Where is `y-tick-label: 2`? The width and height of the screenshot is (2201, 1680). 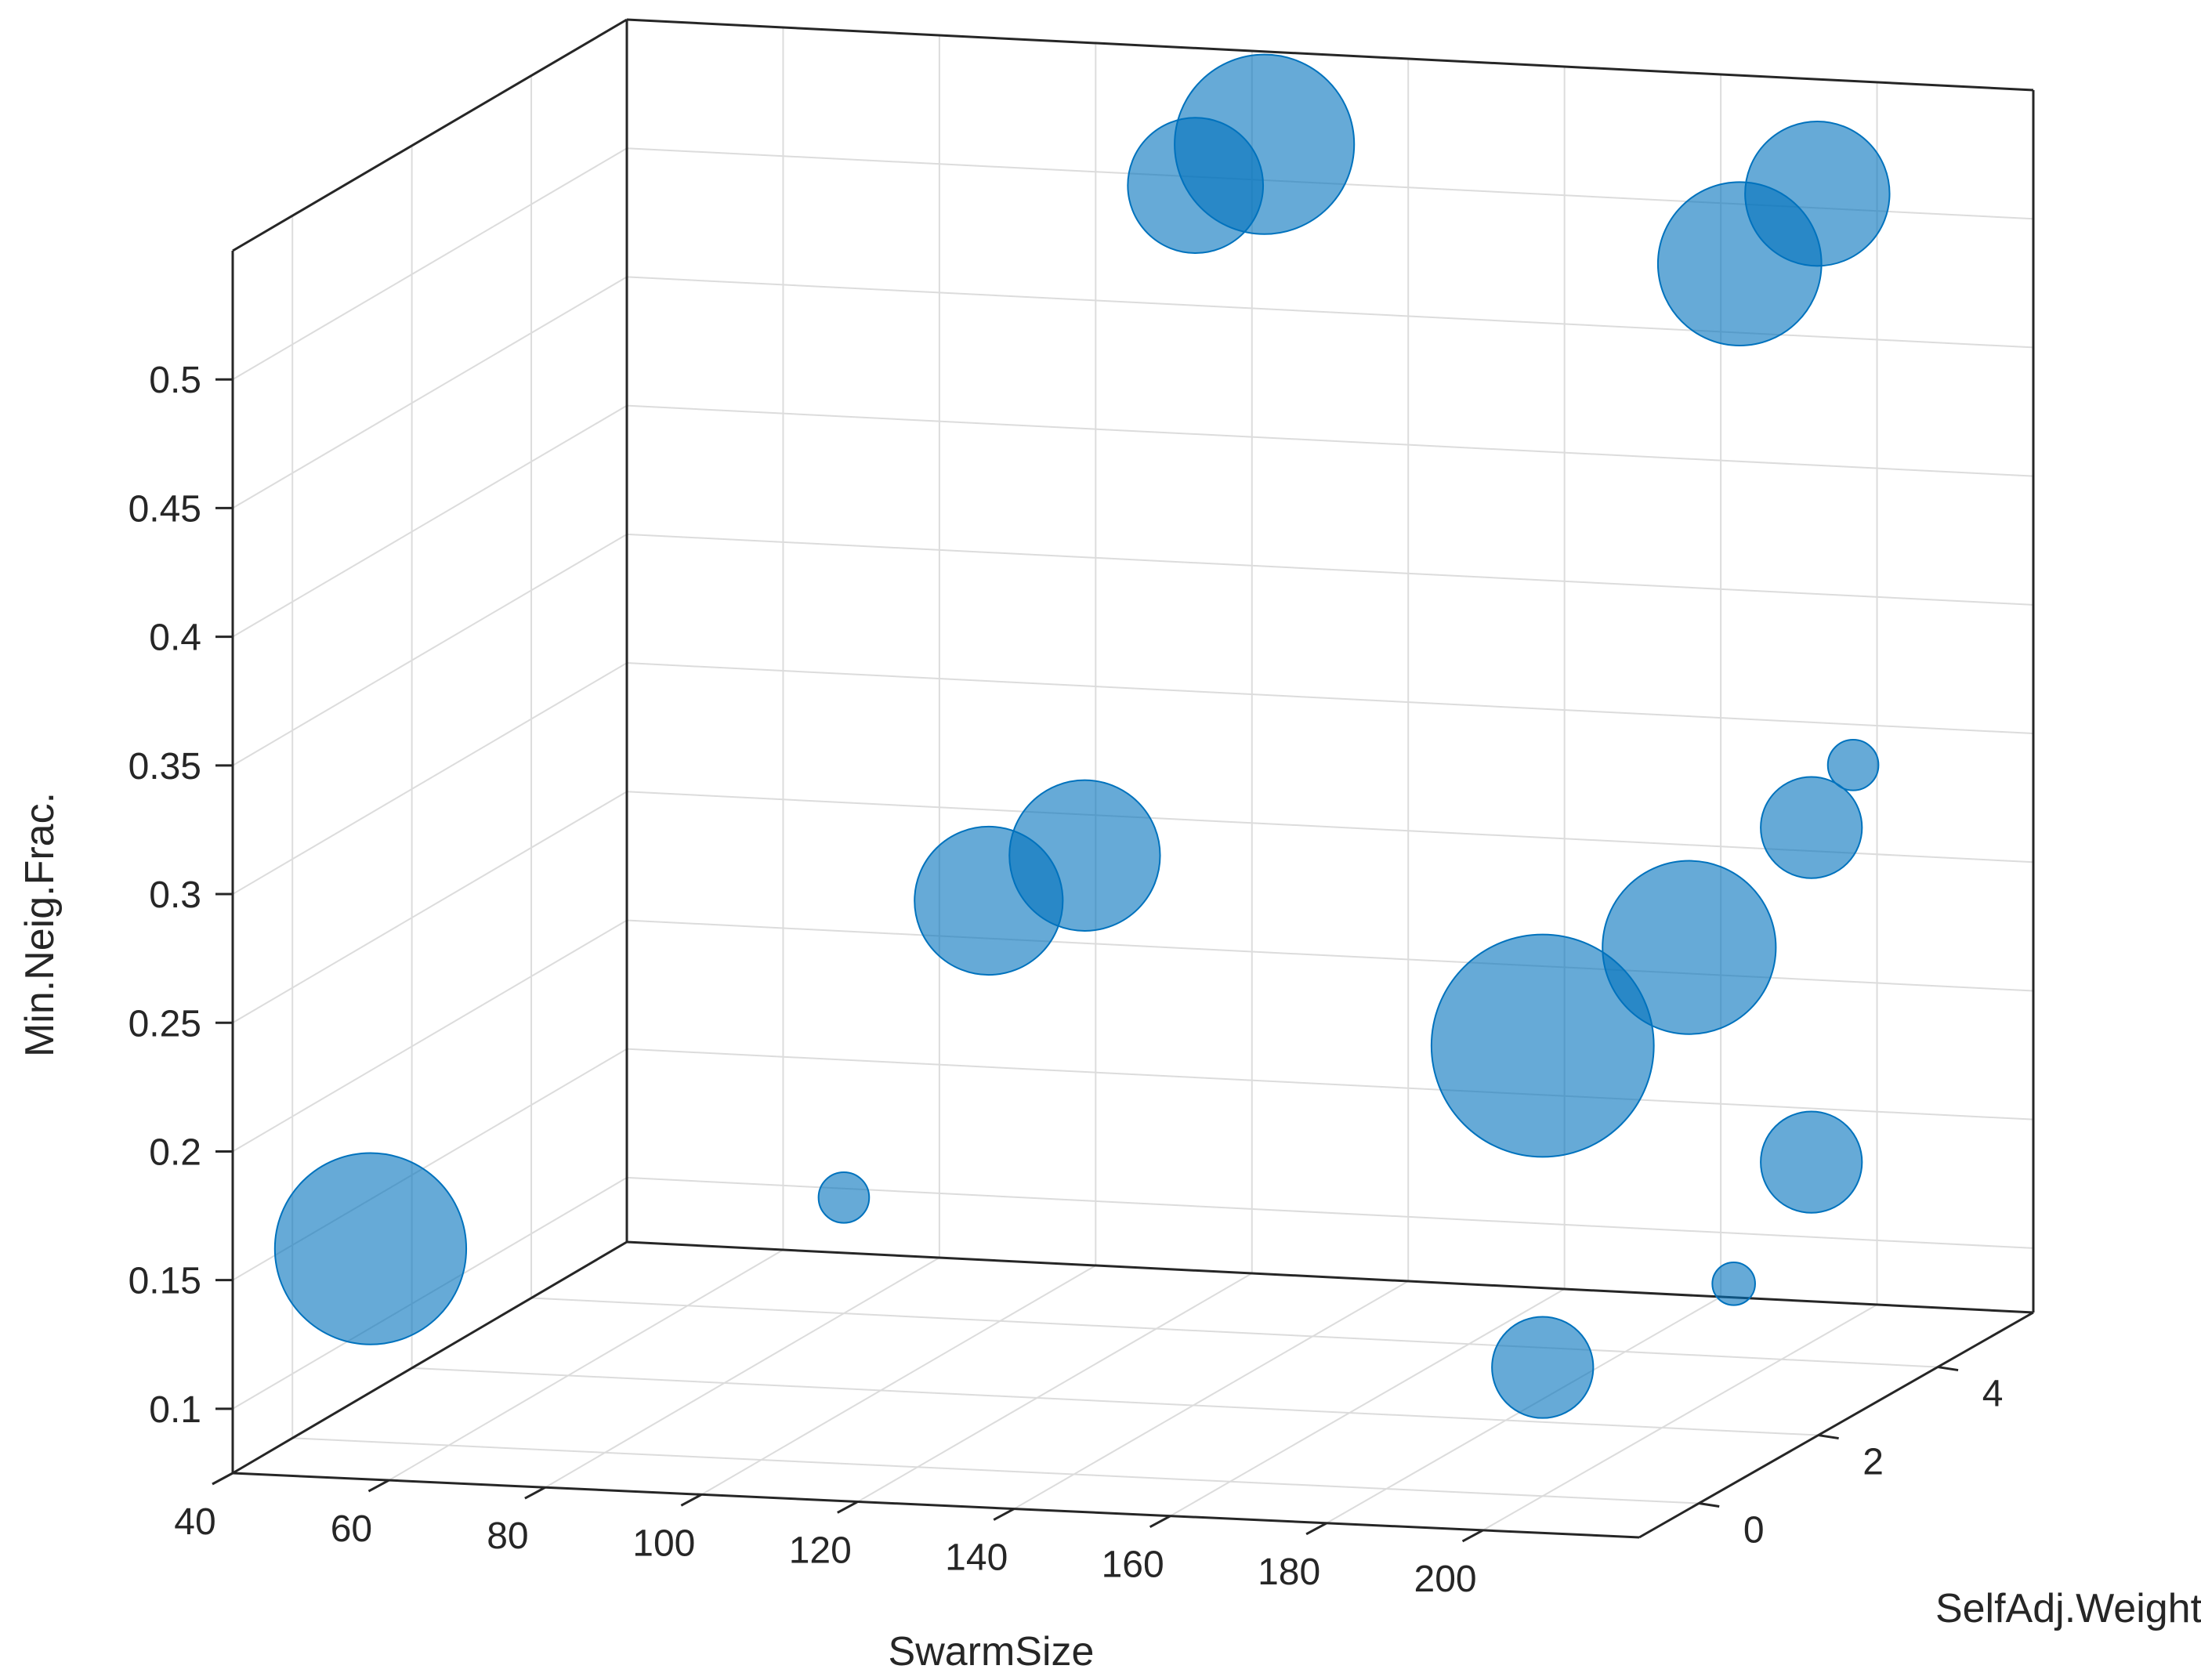
y-tick-label: 2 is located at coordinates (1873, 1462).